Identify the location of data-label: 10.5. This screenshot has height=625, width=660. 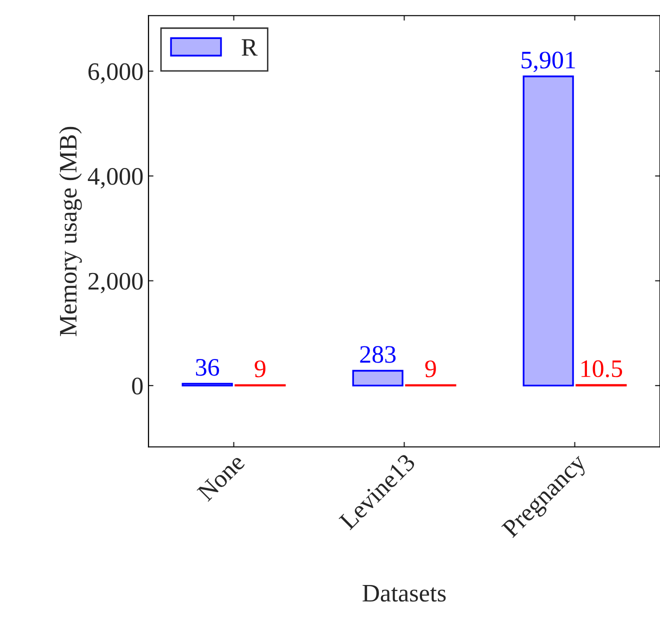
(602, 369).